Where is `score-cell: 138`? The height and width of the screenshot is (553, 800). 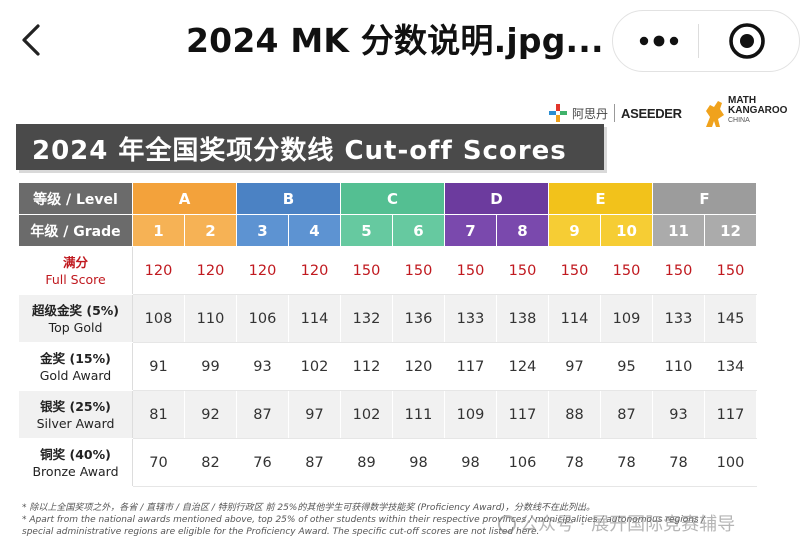 score-cell: 138 is located at coordinates (522, 318).